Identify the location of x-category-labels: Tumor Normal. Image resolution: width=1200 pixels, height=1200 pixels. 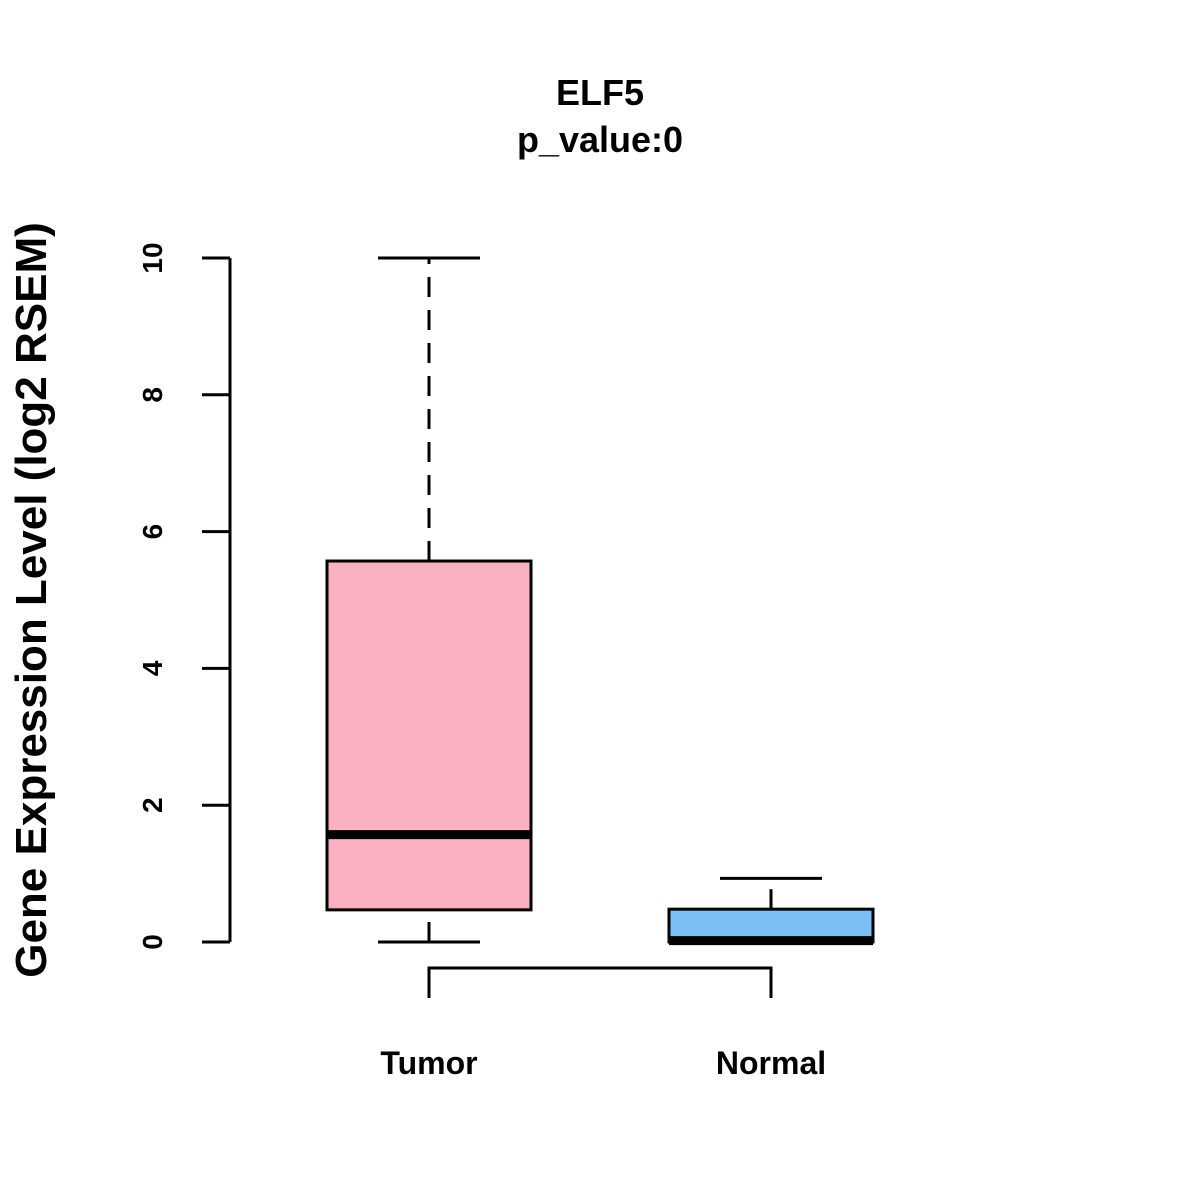
(603, 1063).